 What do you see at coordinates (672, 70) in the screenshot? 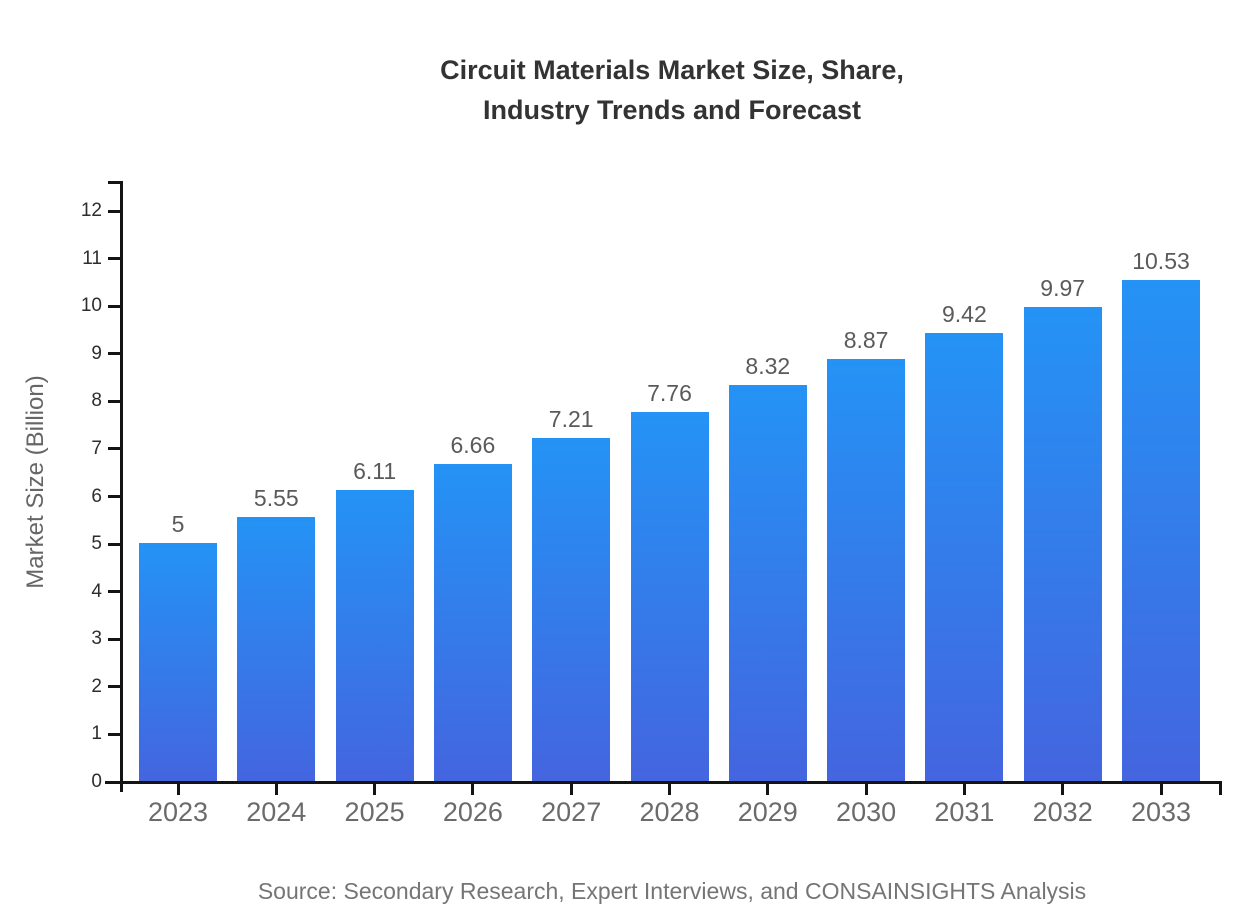
I see `chart-title-line1: Circuit Materials Market Size, Share,` at bounding box center [672, 70].